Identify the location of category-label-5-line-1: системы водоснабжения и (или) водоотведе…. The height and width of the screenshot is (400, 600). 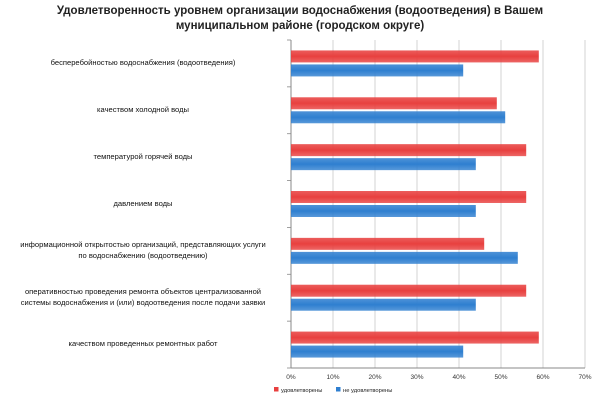
(143, 302).